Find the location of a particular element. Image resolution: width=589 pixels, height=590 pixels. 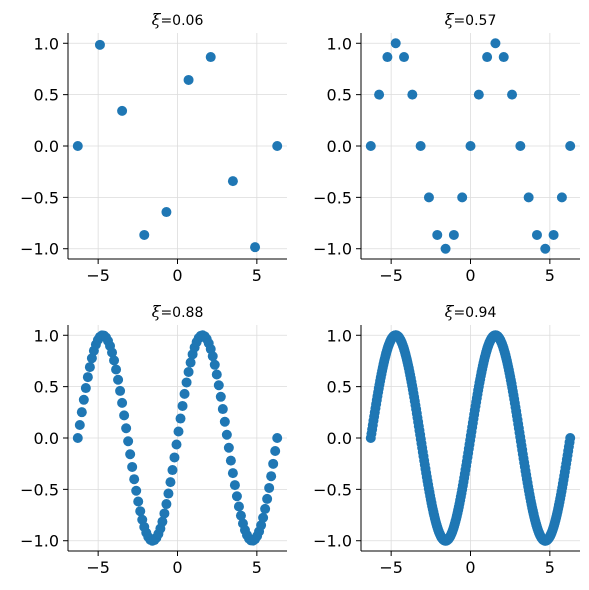

panel-title: ξ=0.94 is located at coordinates (471, 311).